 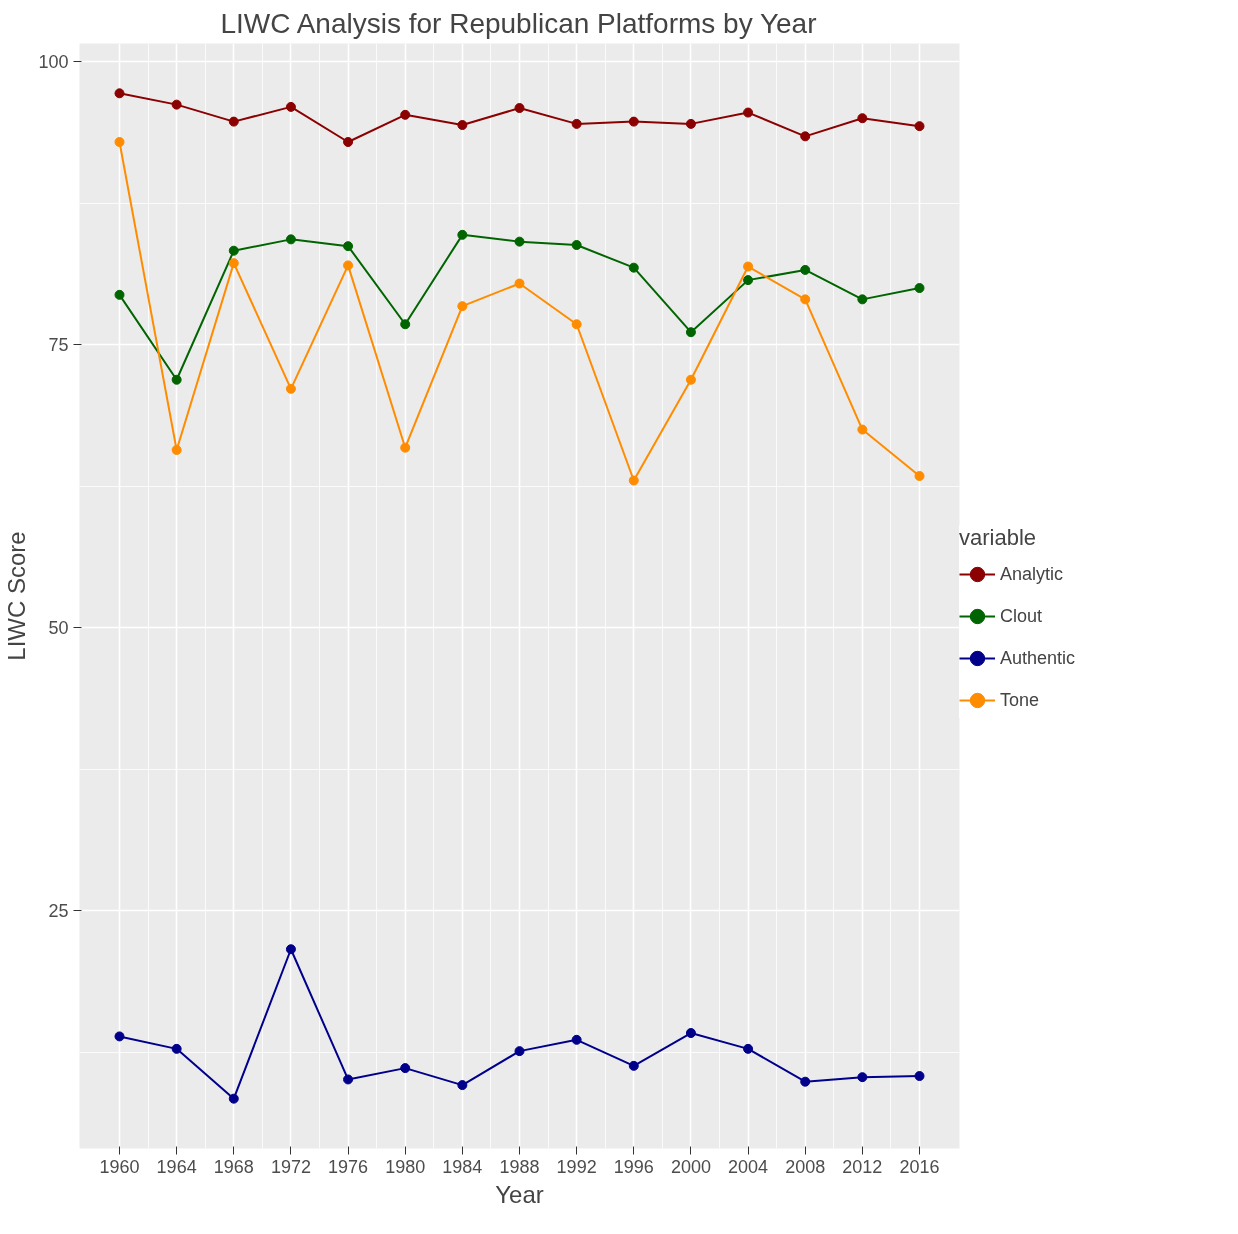 What do you see at coordinates (998, 538) in the screenshot?
I see `legend-title: variable` at bounding box center [998, 538].